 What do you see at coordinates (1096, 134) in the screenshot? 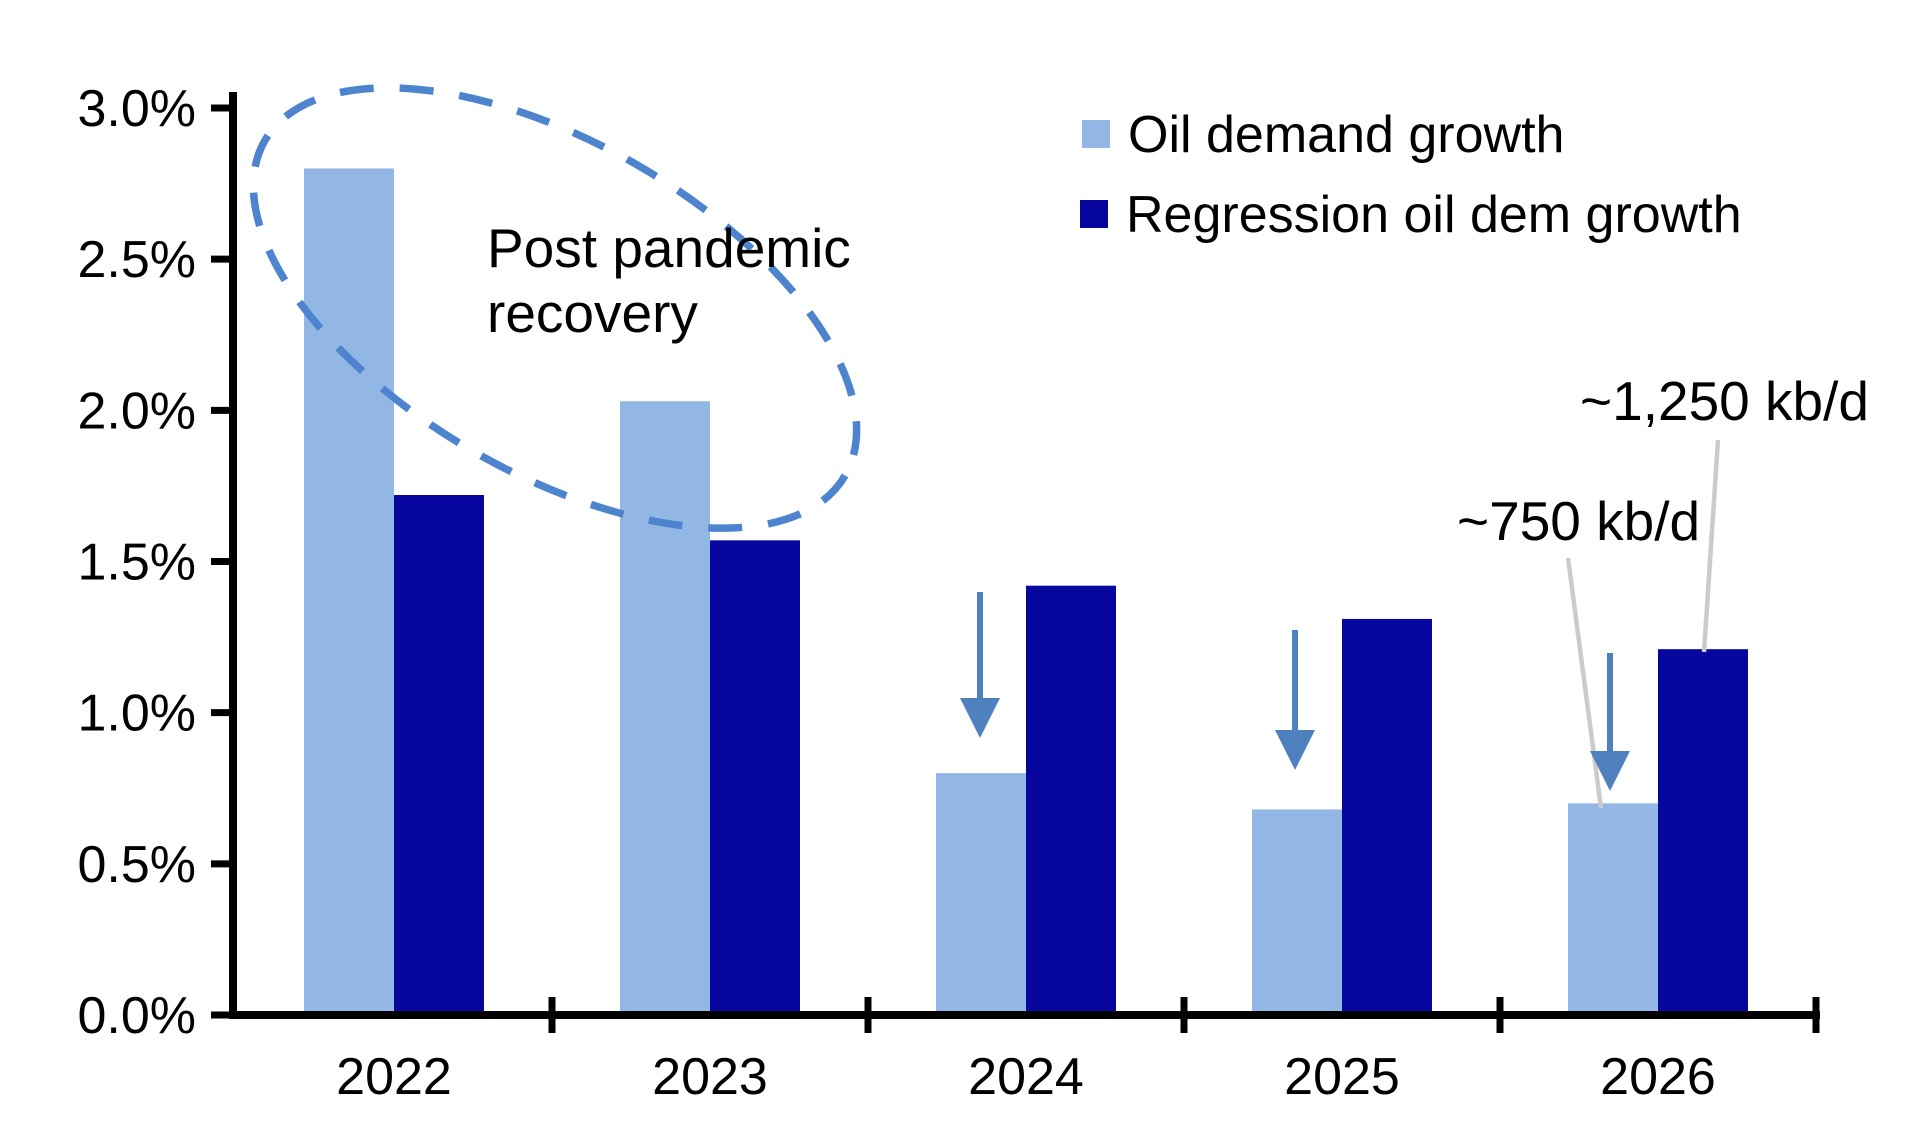
I see `legend-swatch-oil-demand-growth` at bounding box center [1096, 134].